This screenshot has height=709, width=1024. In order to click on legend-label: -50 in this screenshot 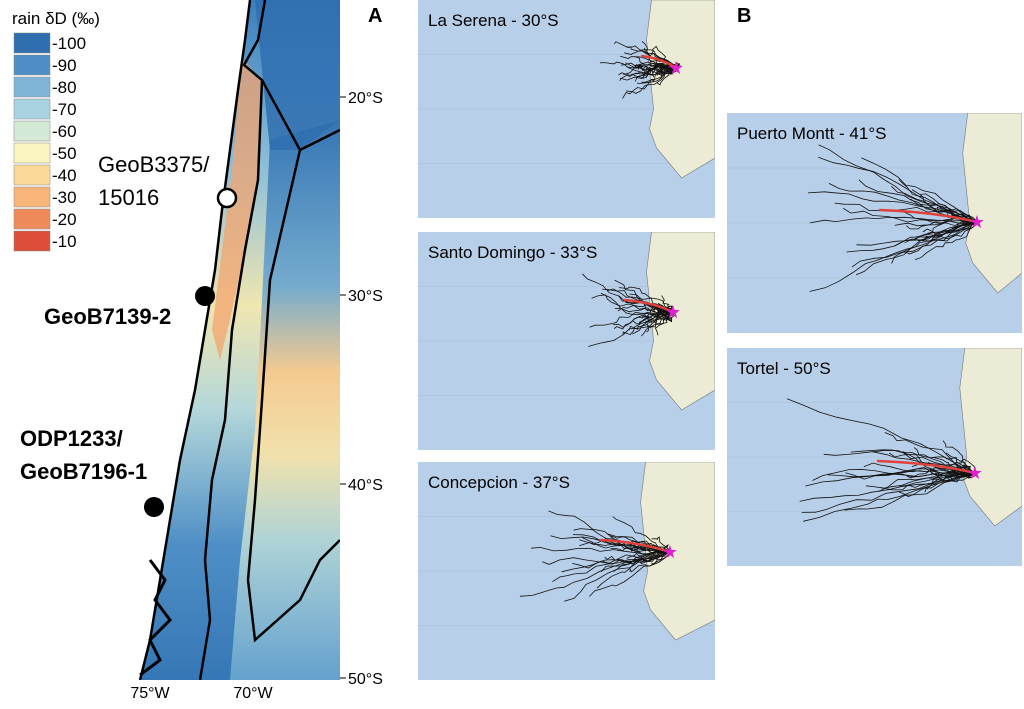, I will do `click(64, 153)`.